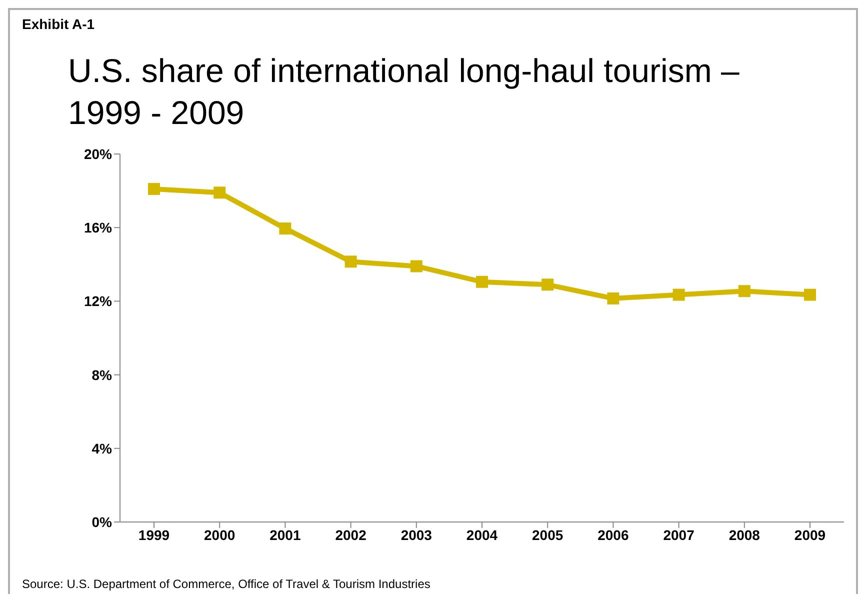  Describe the element at coordinates (548, 534) in the screenshot. I see `x-tick-label: 2005` at that location.